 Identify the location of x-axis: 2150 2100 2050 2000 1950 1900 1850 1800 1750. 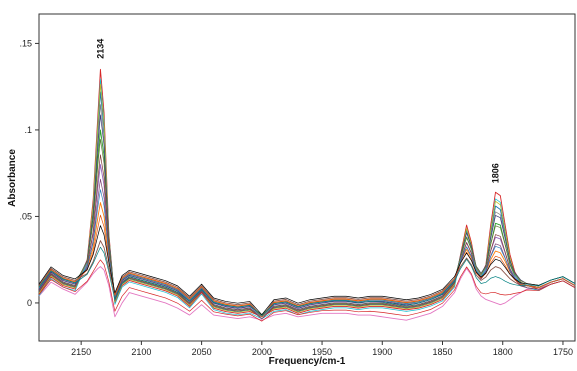
(322, 349).